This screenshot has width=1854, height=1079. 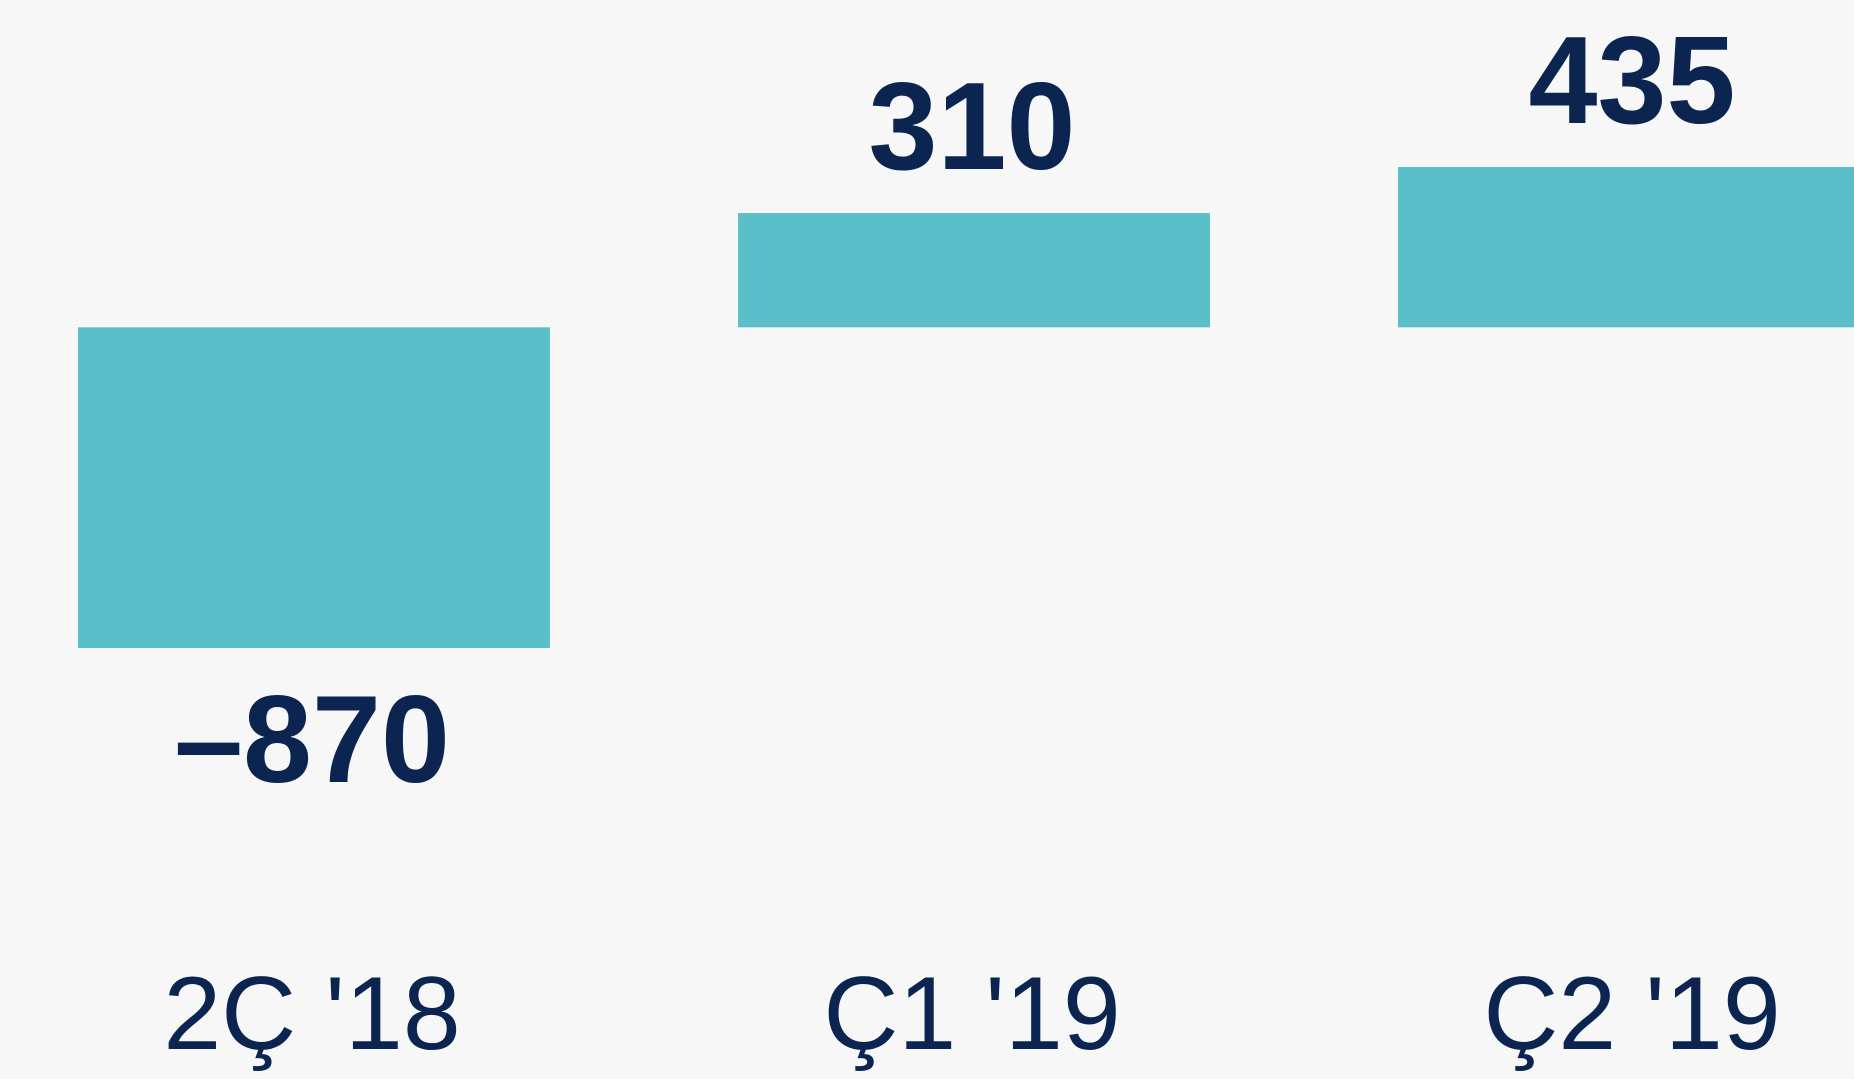 What do you see at coordinates (312, 740) in the screenshot?
I see `value-label: –870` at bounding box center [312, 740].